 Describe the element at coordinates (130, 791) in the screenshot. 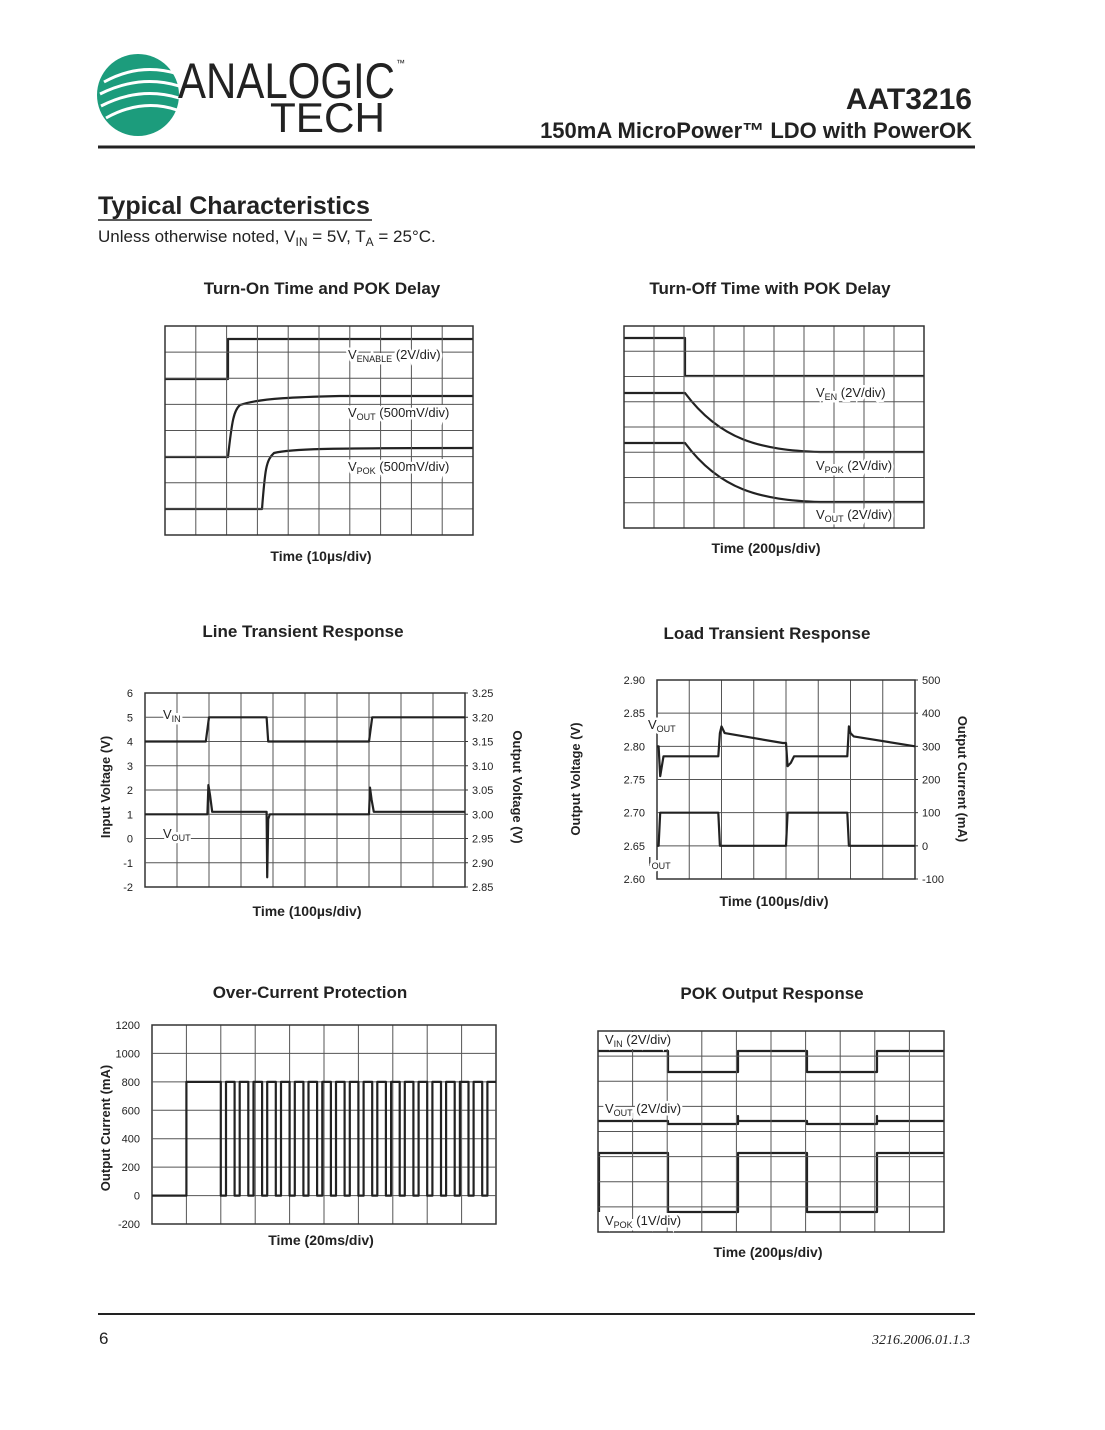

I see `y-tick-label: 2` at that location.